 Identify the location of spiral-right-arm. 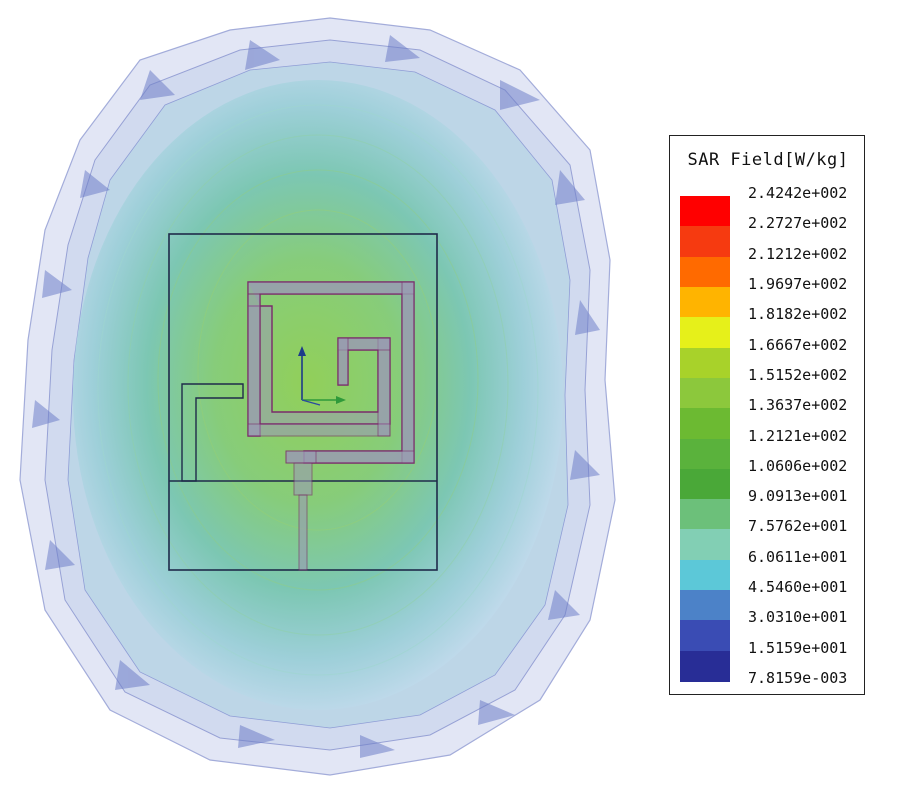
(384, 387).